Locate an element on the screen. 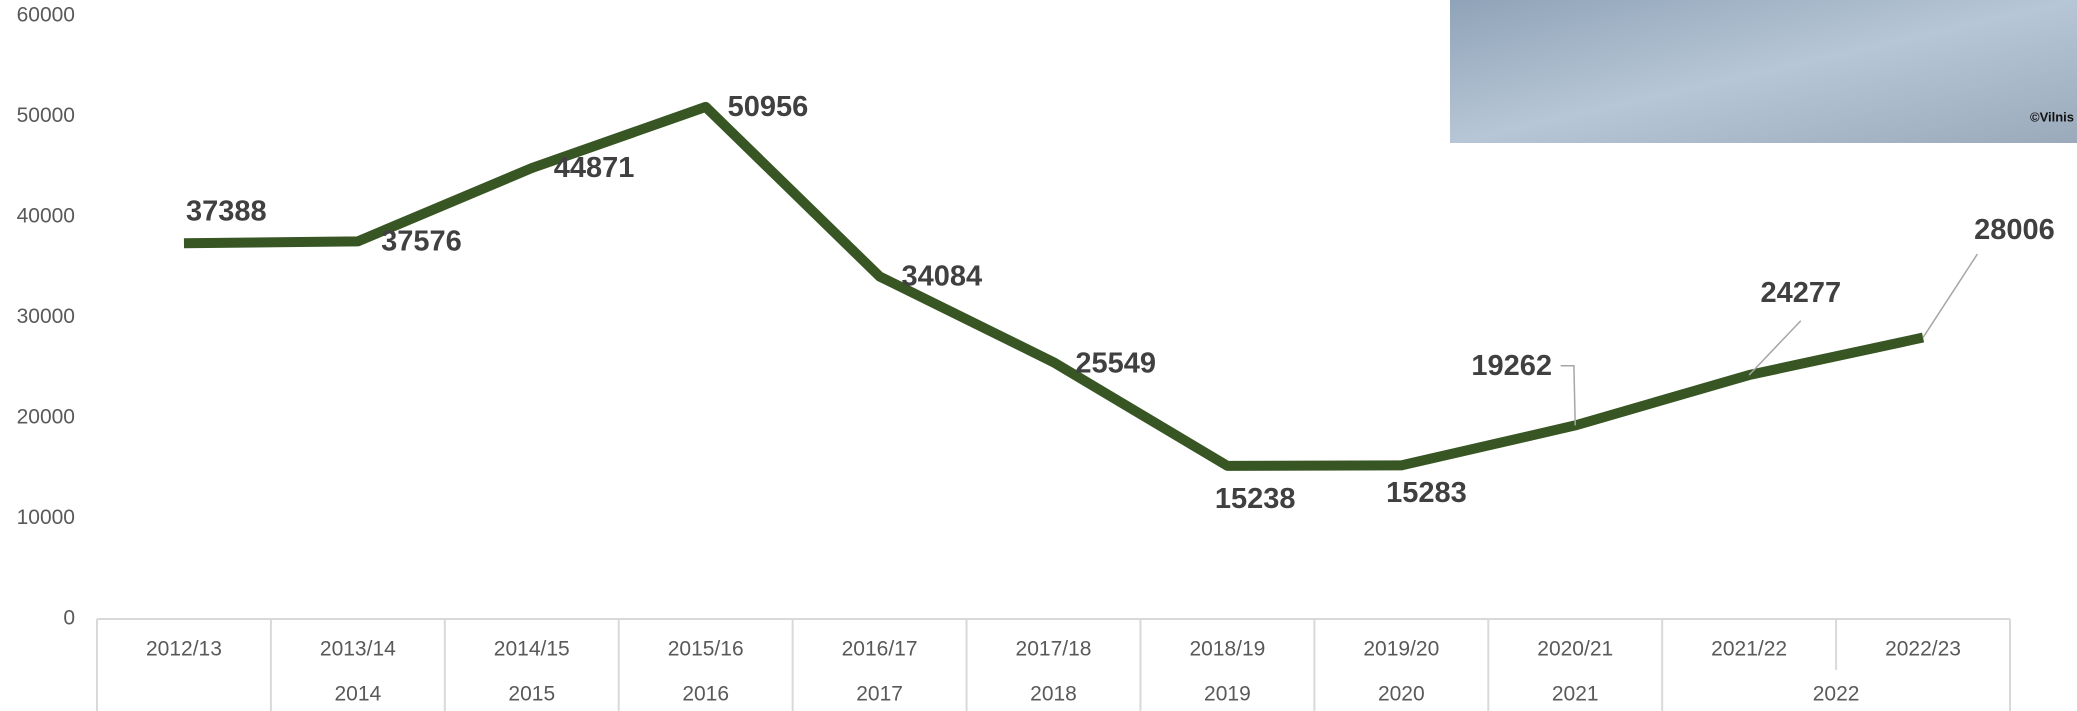  x-group-label: 2018 is located at coordinates (1053, 694).